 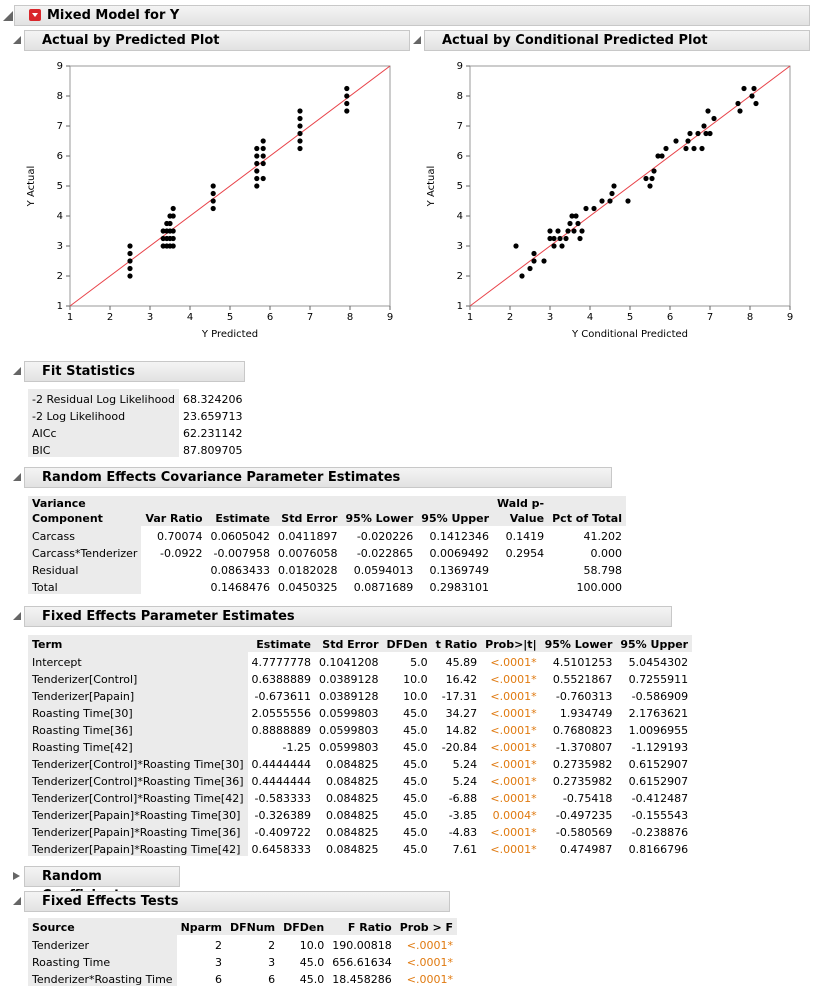 What do you see at coordinates (138, 711) in the screenshot?
I see `table-cell: Roasting Time[30]` at bounding box center [138, 711].